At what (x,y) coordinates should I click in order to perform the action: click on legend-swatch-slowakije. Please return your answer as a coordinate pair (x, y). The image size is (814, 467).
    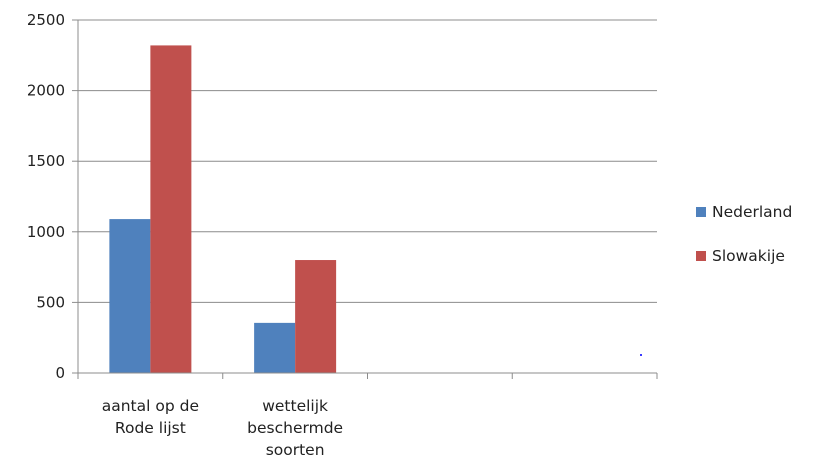
    Looking at the image, I should click on (701, 256).